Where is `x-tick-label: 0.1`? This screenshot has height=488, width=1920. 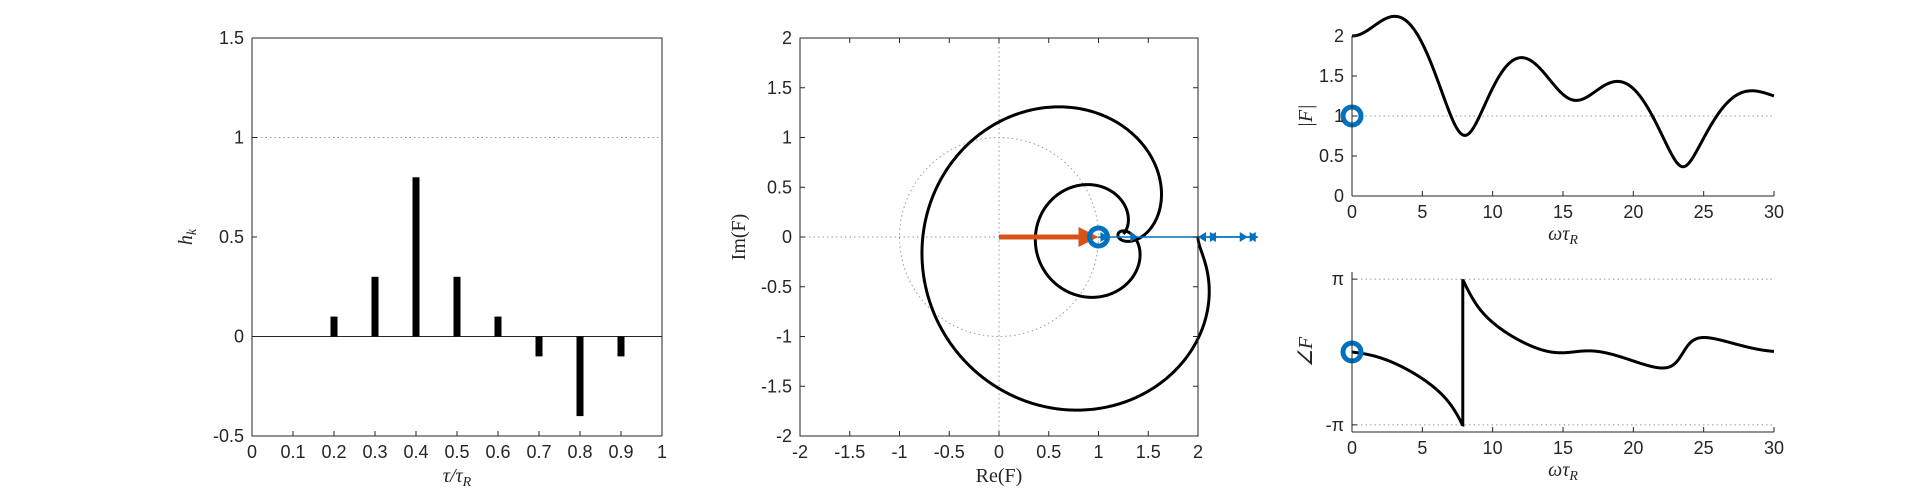 x-tick-label: 0.1 is located at coordinates (292, 452).